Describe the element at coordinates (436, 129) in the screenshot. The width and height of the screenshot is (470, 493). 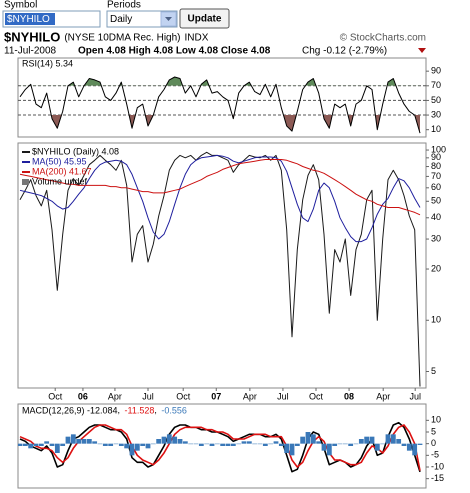
I see `y-tick-label: 10` at that location.